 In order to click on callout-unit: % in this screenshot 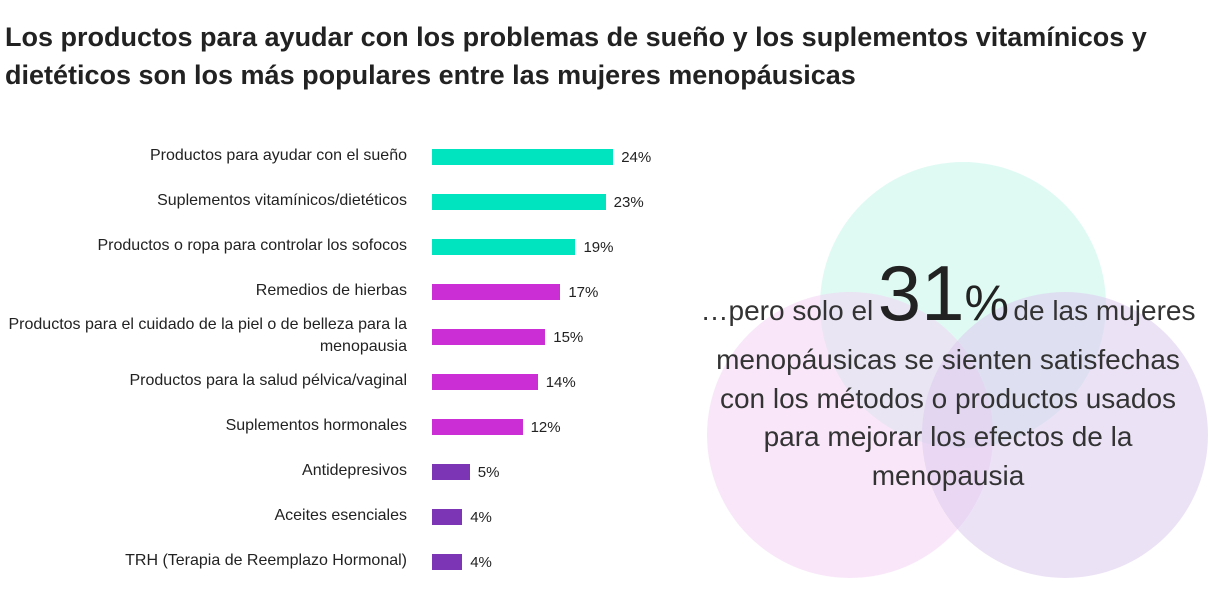, I will do `click(986, 303)`.